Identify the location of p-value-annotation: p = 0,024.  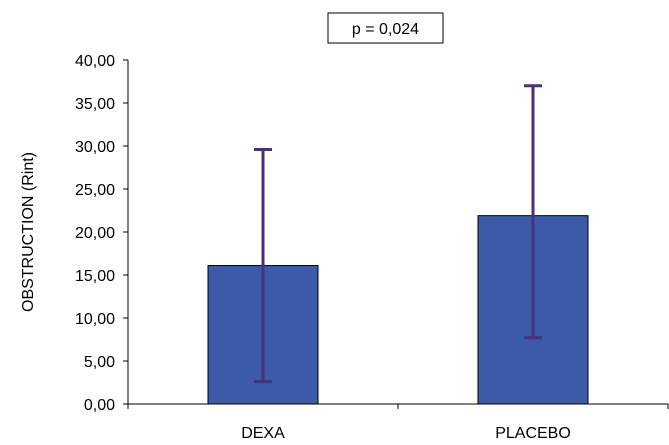
(385, 28).